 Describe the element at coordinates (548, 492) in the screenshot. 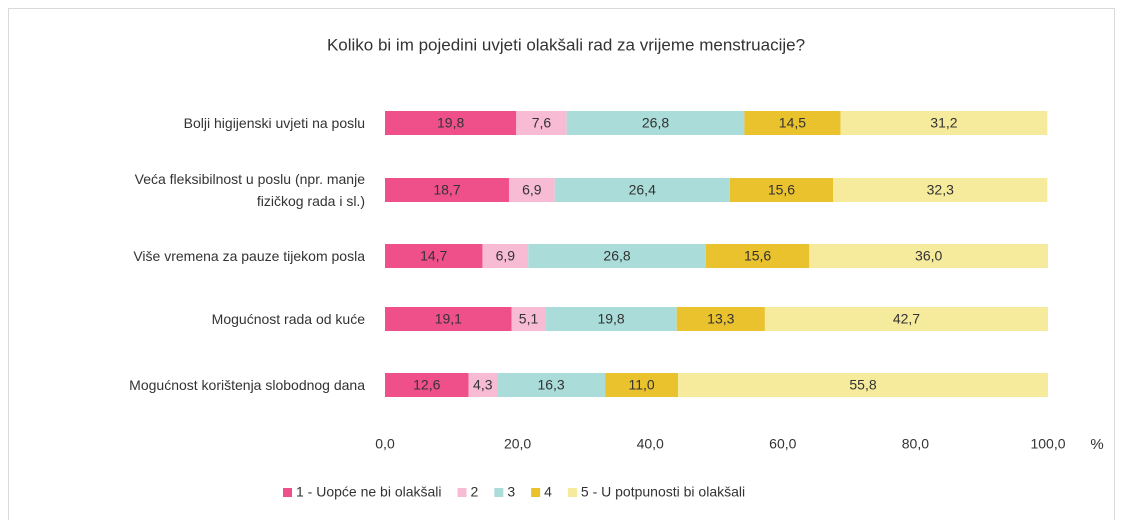

I see `legend-label: 4` at that location.